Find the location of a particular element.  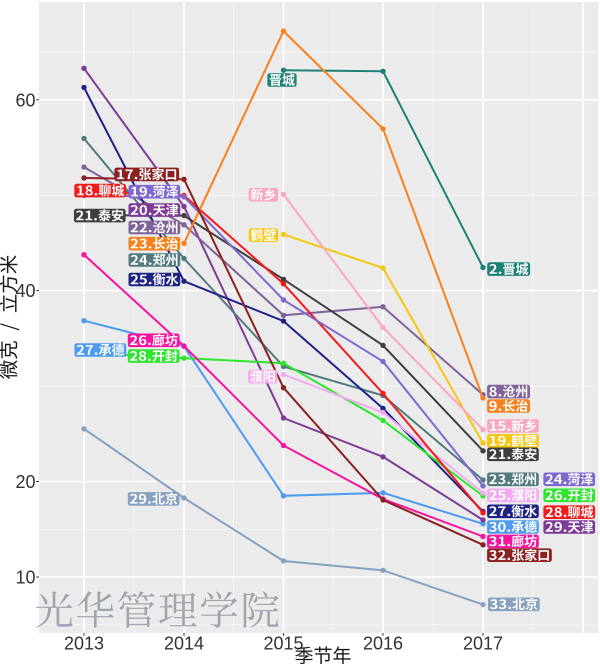

svg-text: 2014 is located at coordinates (184, 643).